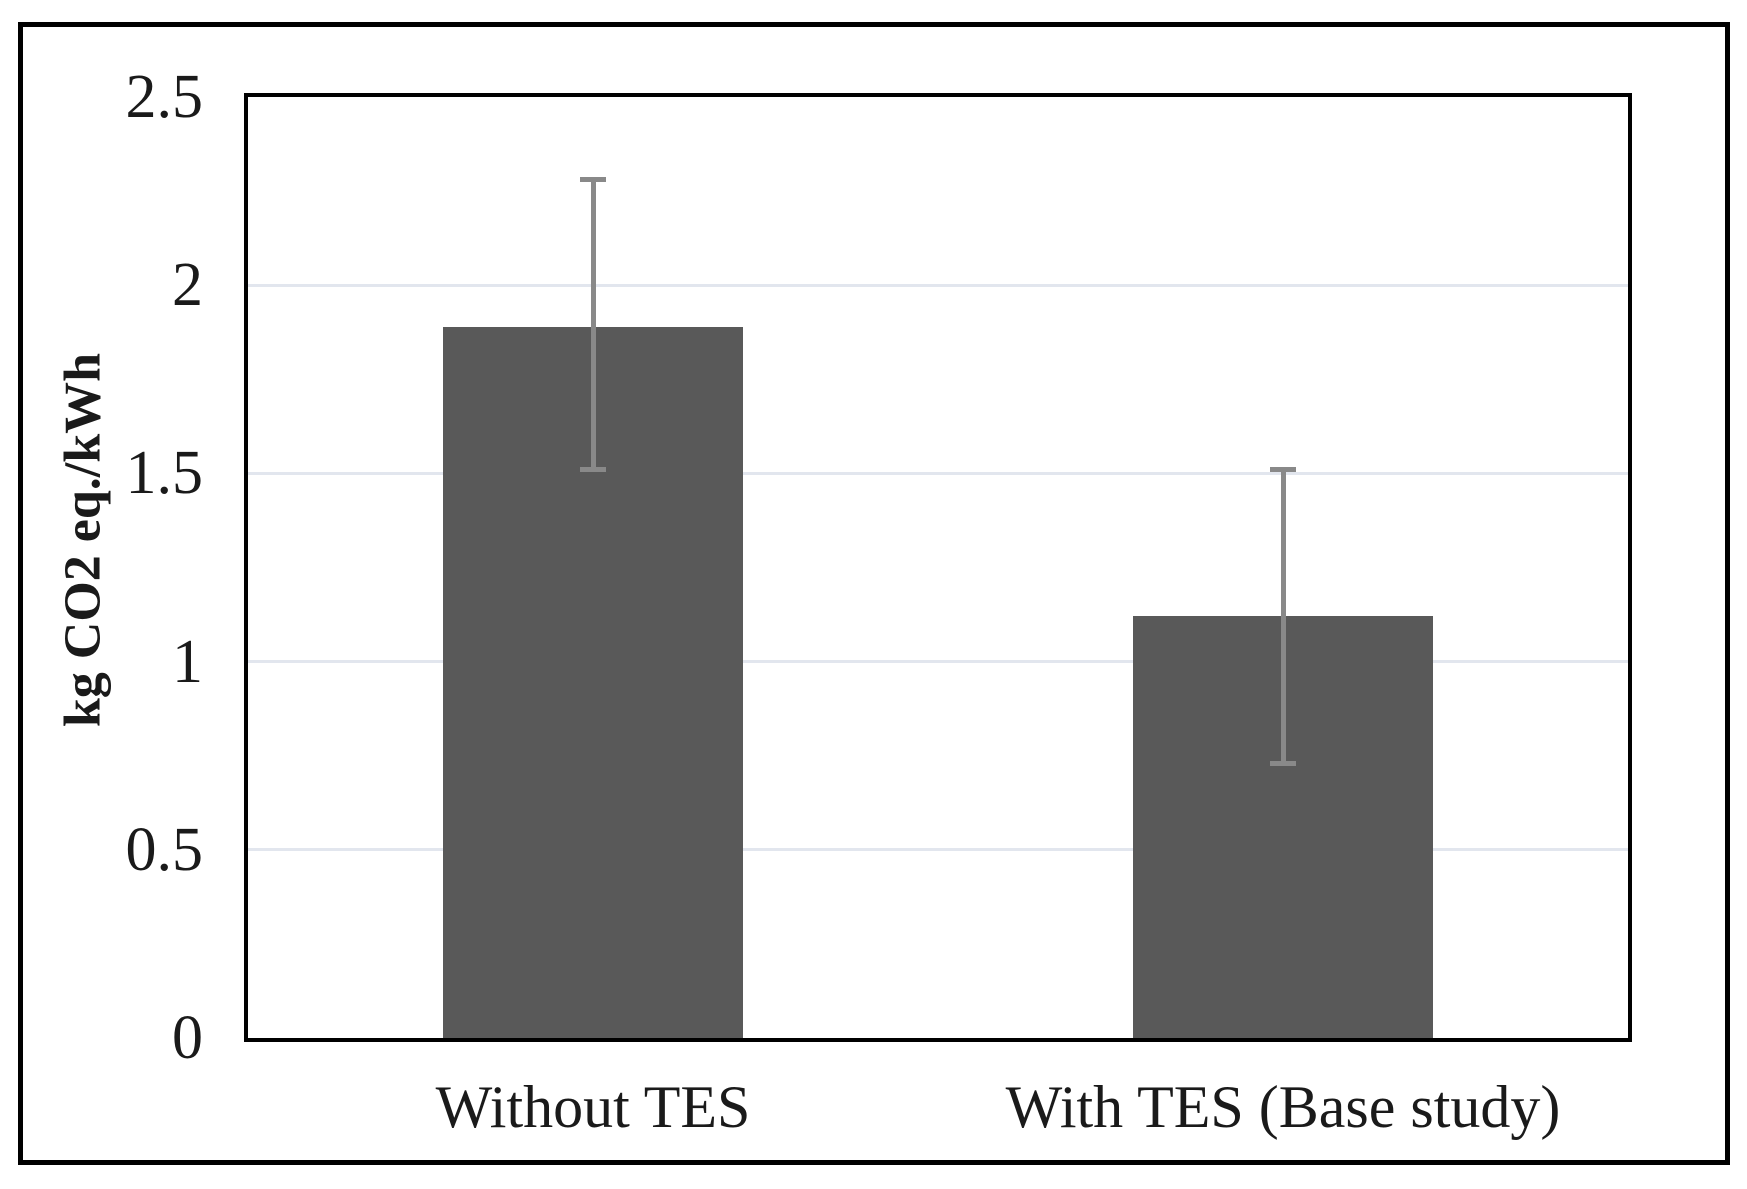  I want to click on y-tick-label: 2.5, so click(164, 97).